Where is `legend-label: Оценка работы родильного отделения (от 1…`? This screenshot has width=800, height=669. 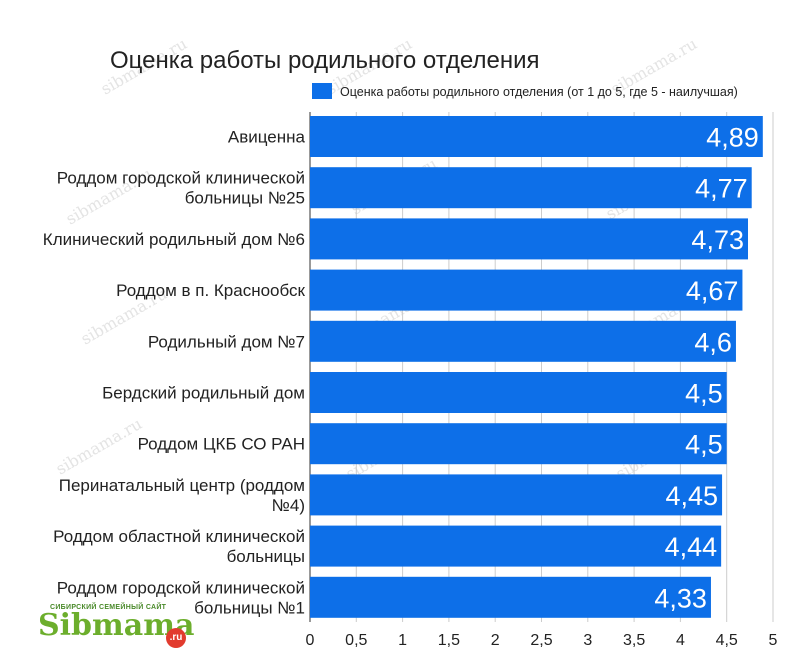
legend-label: Оценка работы родильного отделения (от 1… is located at coordinates (539, 92).